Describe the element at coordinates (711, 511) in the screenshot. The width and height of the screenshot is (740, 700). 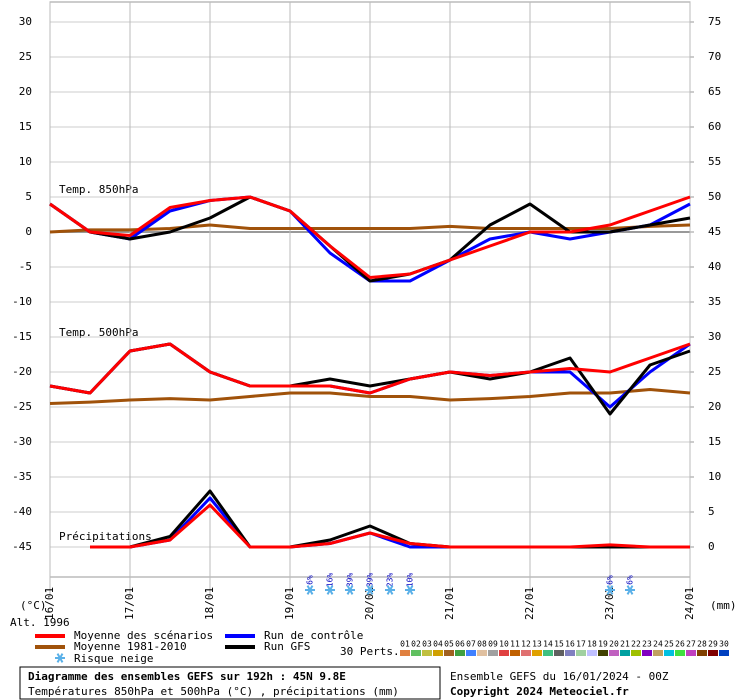
I see `y2-tick-label: 5` at that location.